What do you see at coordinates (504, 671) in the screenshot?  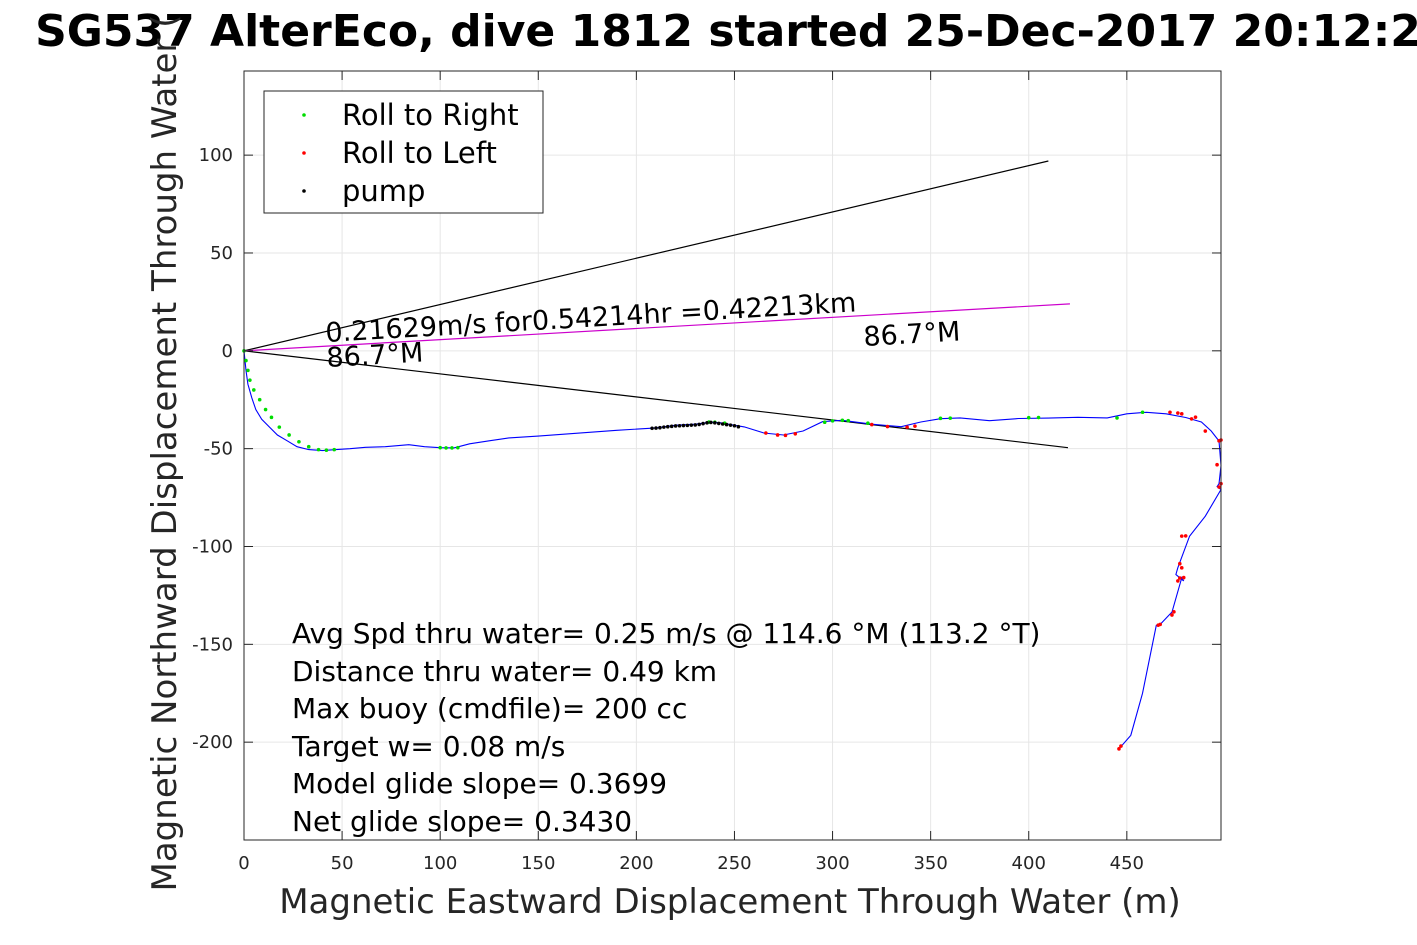 I see `stats-distance: Distance thru water= 0.49 km` at bounding box center [504, 671].